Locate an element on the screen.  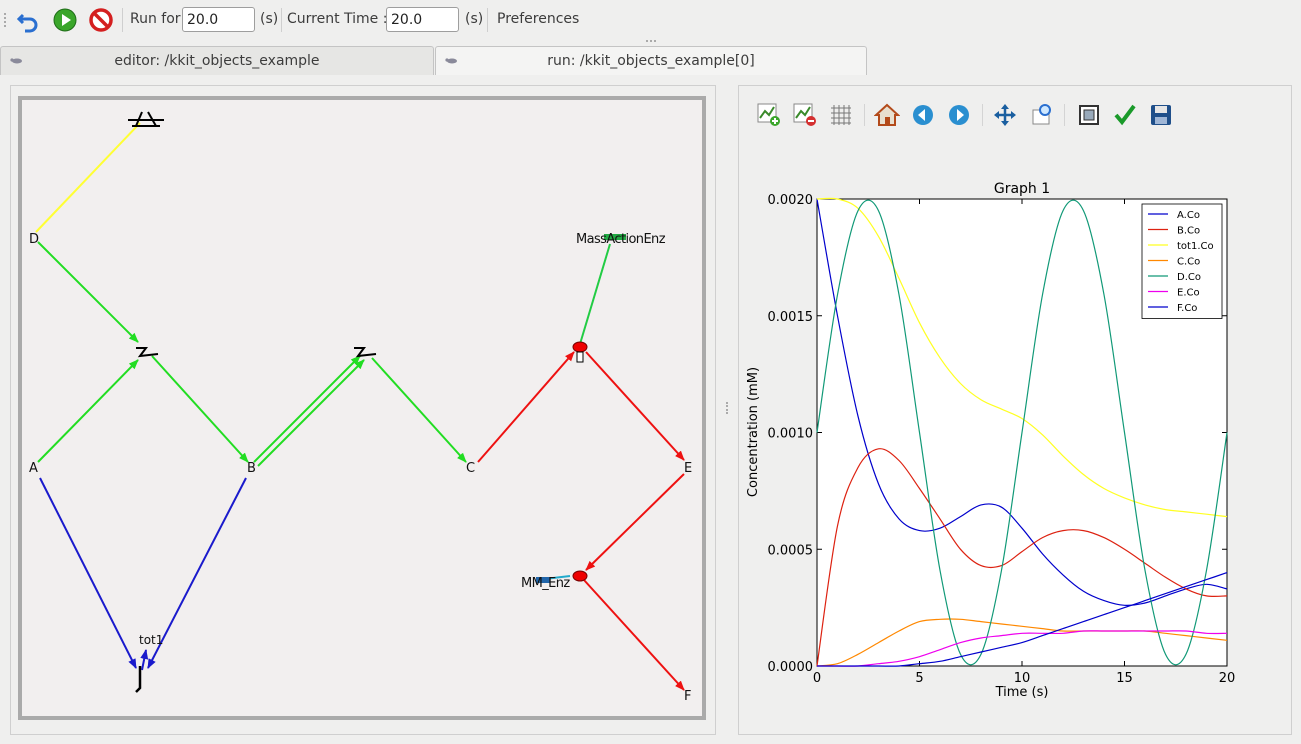
run-for-unit: (s) is located at coordinates (269, 19).